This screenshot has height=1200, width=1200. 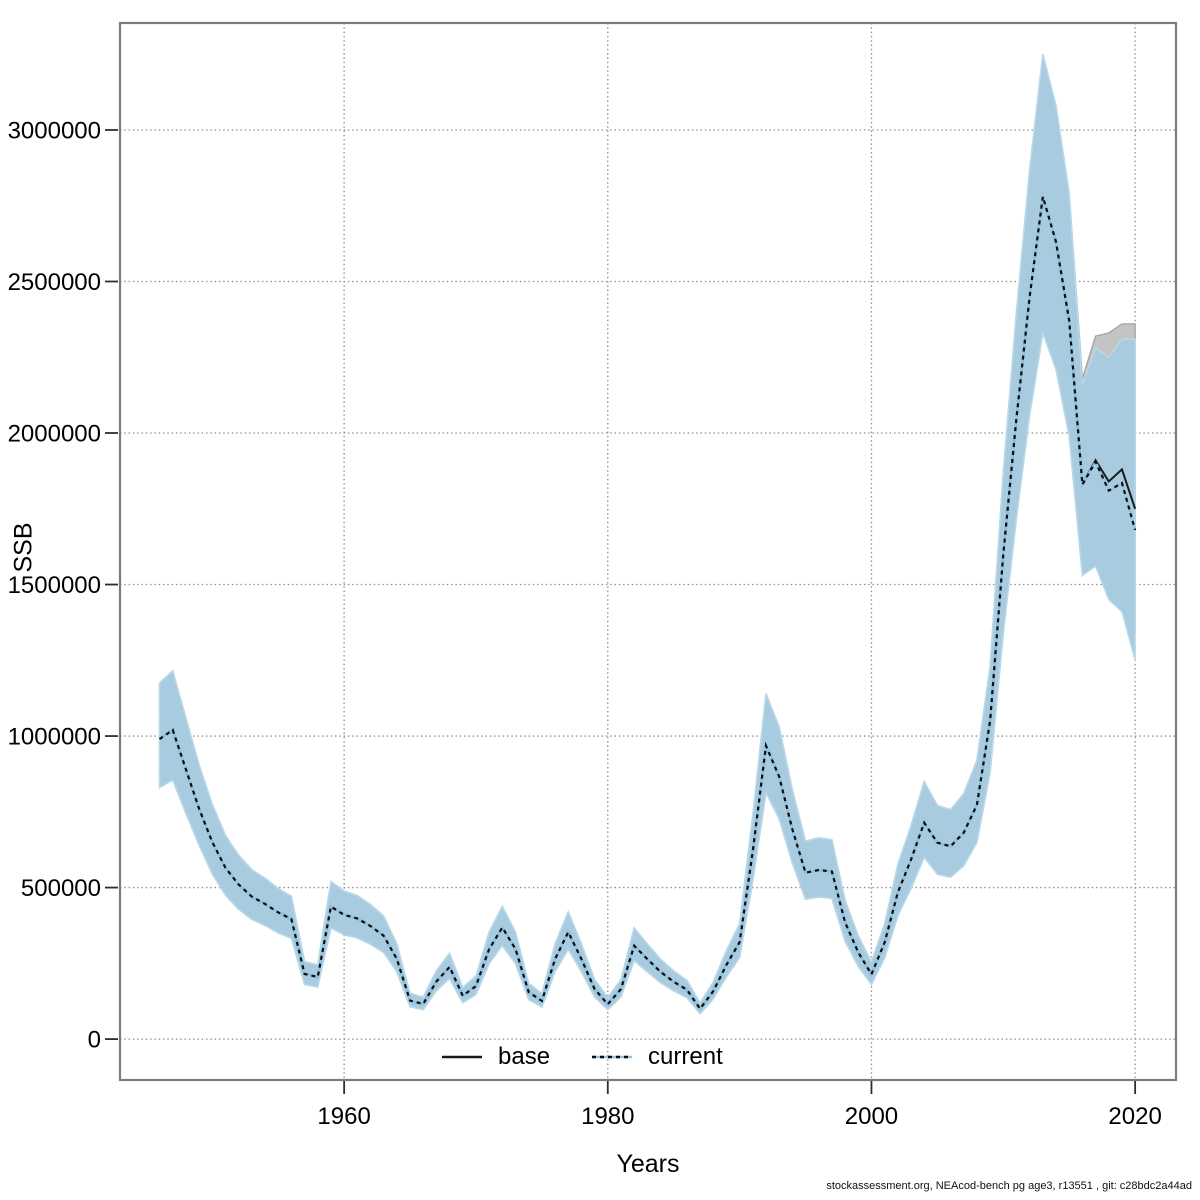 What do you see at coordinates (54, 434) in the screenshot?
I see `y-tick-label: 2000000` at bounding box center [54, 434].